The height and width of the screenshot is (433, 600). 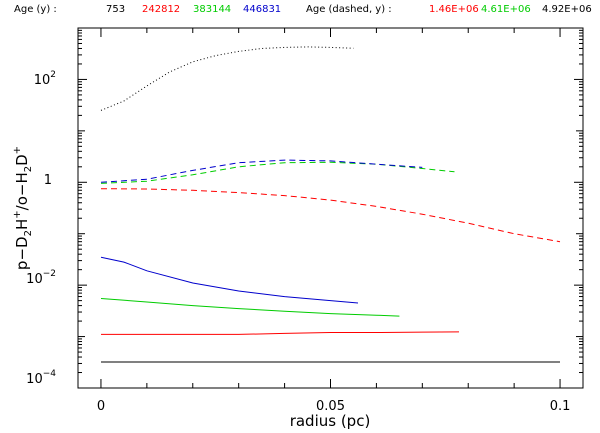 What do you see at coordinates (41, 378) in the screenshot?
I see `y-tick-label: 10⁻⁴` at bounding box center [41, 378].